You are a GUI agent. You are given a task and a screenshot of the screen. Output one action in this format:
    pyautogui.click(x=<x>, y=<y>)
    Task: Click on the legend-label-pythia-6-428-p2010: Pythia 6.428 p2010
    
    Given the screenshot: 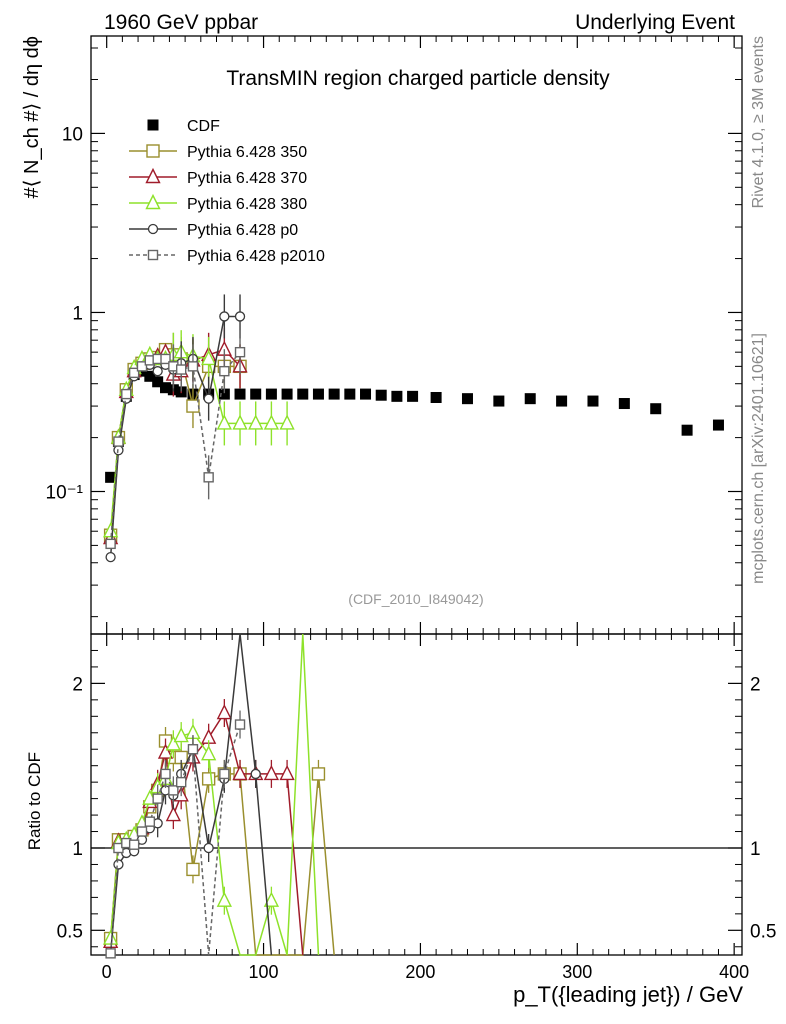 What is the action you would take?
    pyautogui.click(x=256, y=256)
    